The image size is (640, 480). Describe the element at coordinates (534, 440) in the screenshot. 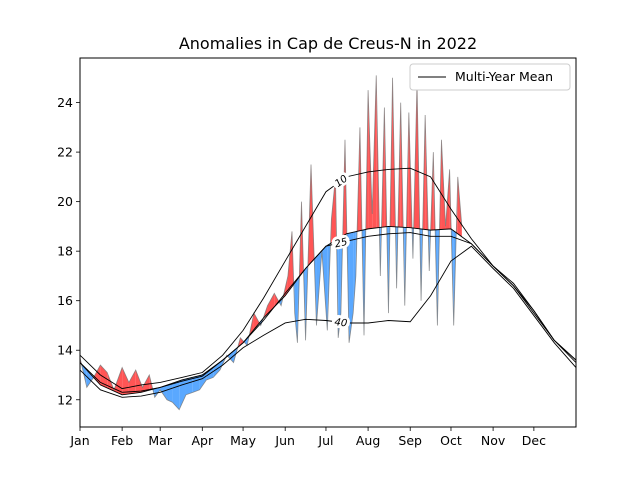

I see `x-tick-label-dec: Dec` at that location.